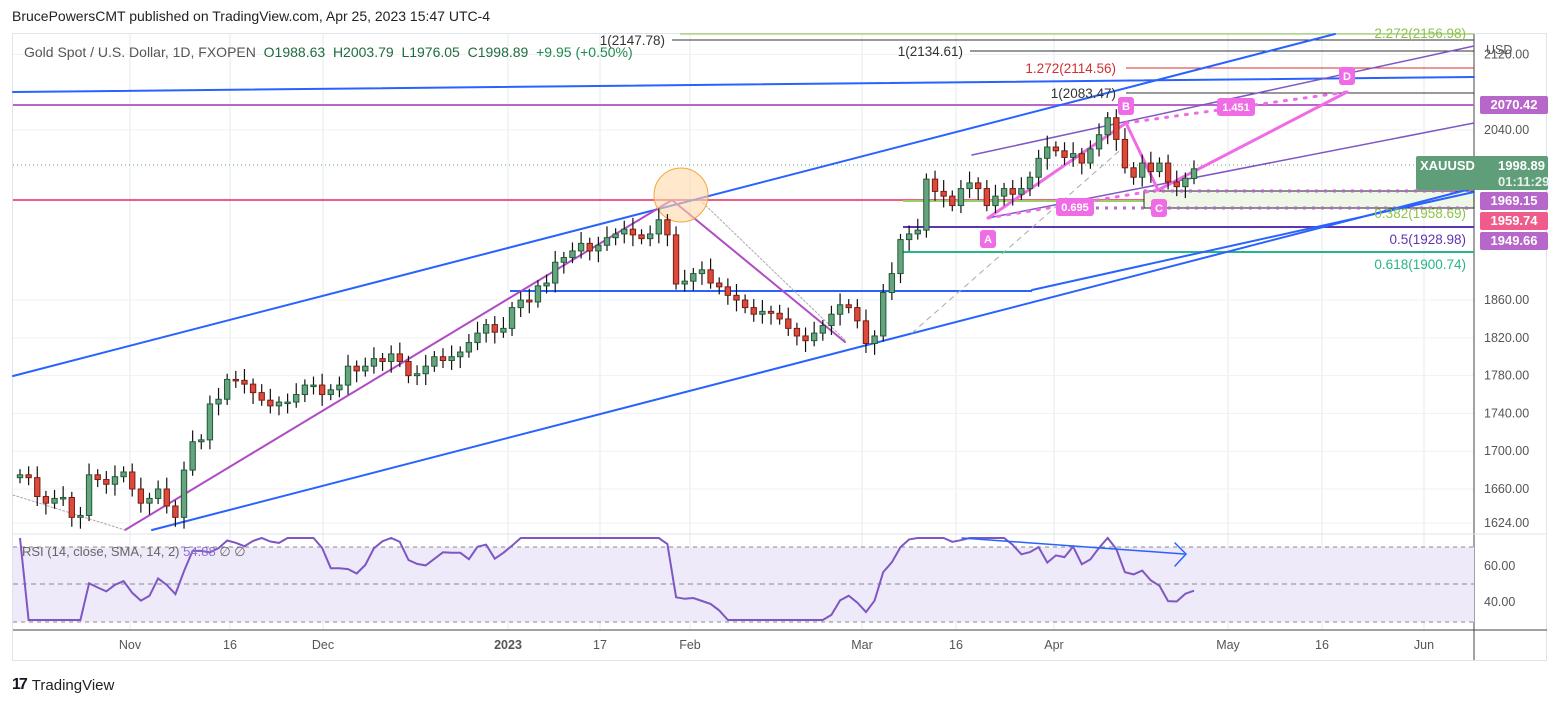 This screenshot has width=1562, height=706. I want to click on ratio-1451-label-box, so click(1236, 107).